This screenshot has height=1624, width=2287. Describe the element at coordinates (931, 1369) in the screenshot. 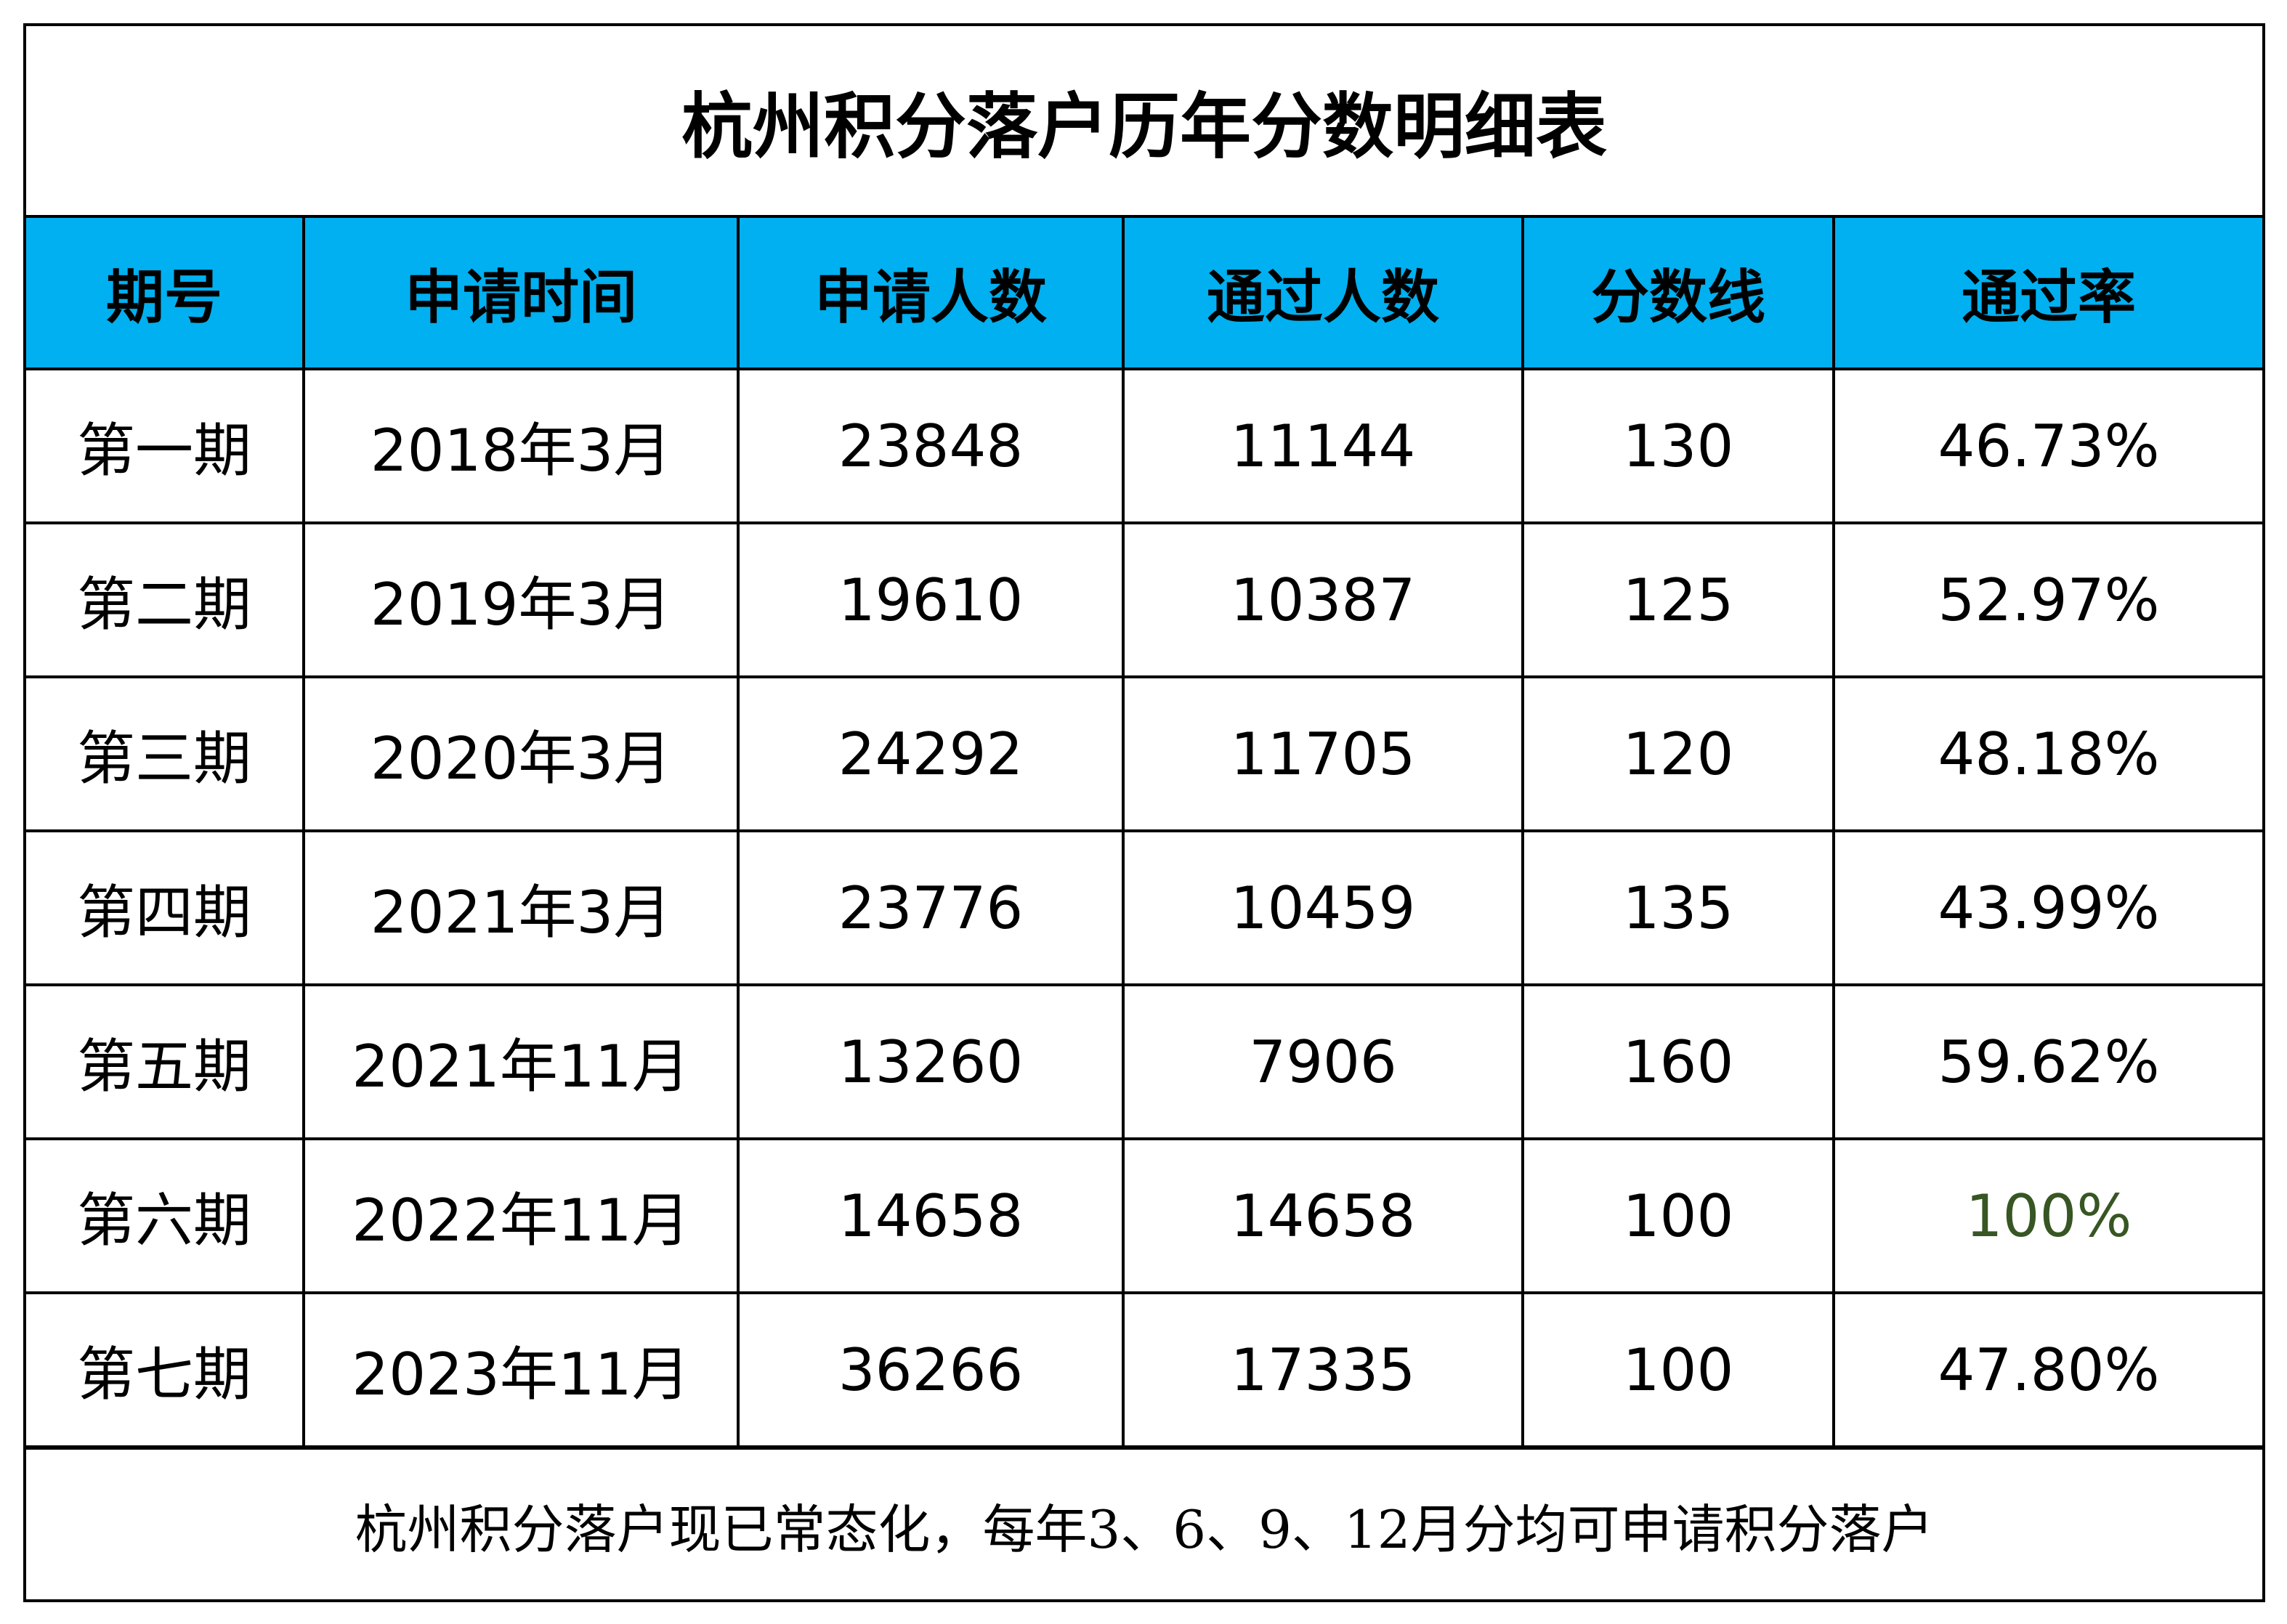

I see `cell-applicants: 36266` at that location.